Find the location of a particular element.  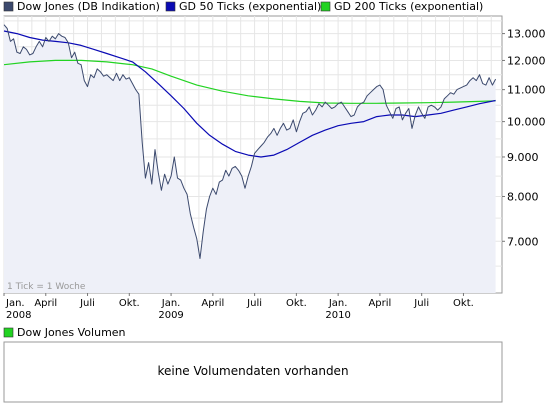

legend-label-dowjones: Dow Jones (DB Indikation) is located at coordinates (88, 6).